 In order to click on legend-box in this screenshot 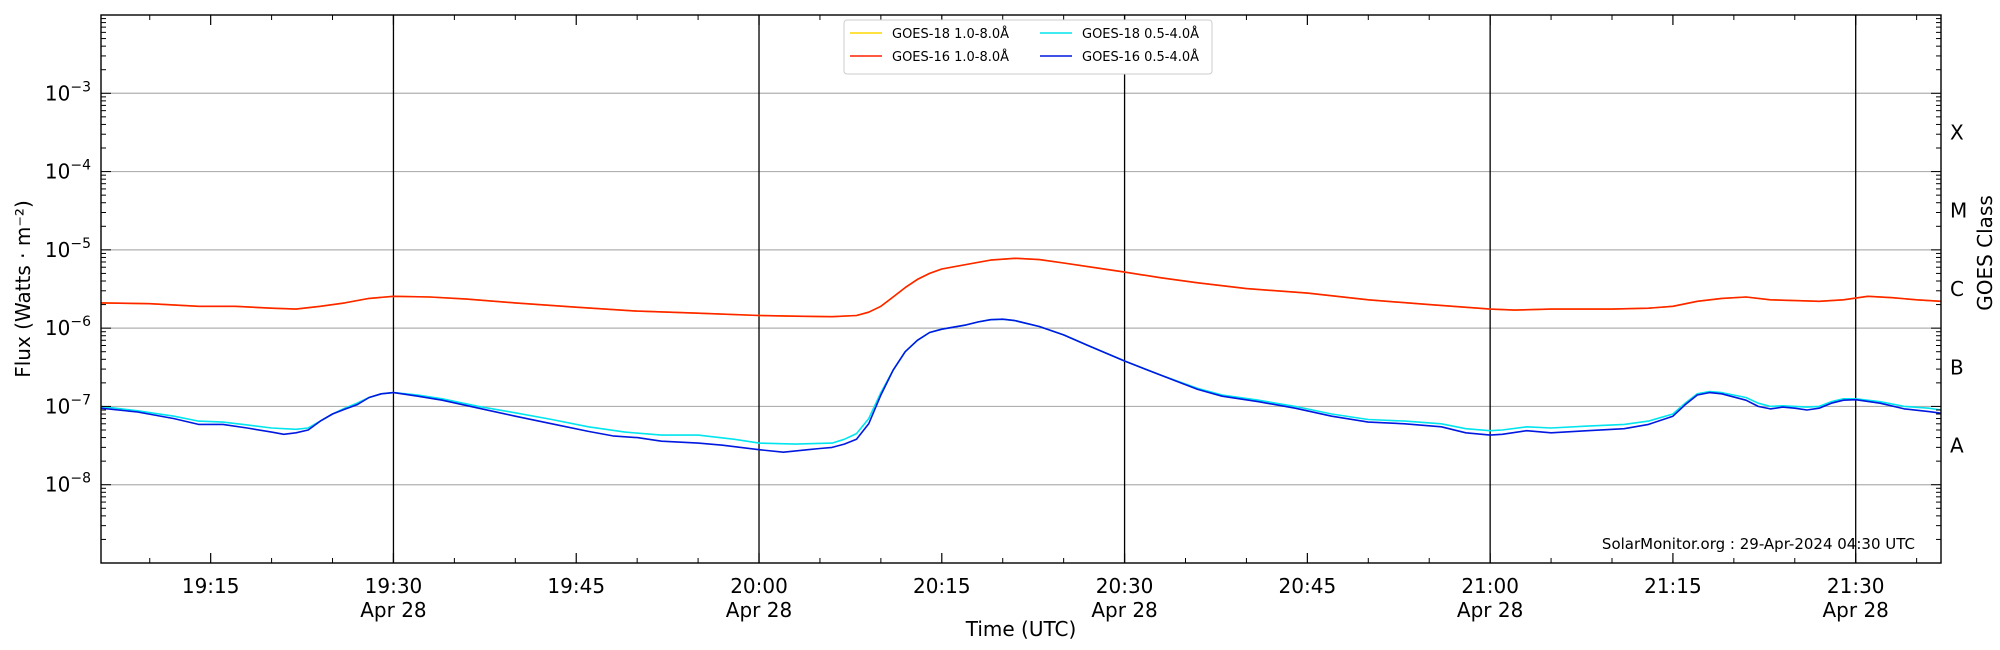, I will do `click(1028, 47)`.